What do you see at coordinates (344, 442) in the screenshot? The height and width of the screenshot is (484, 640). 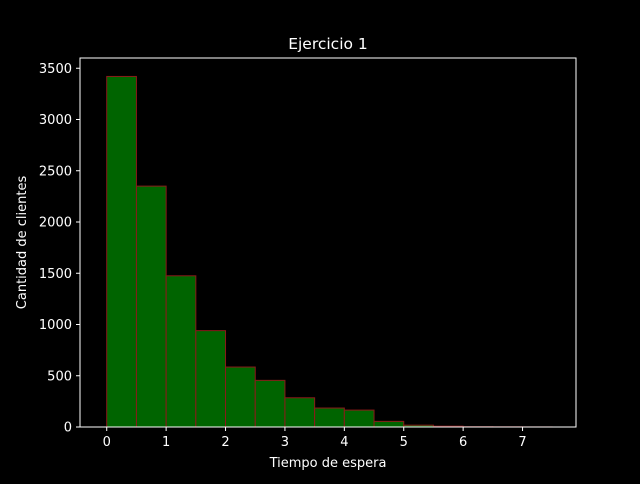 I see `x-tick-label: 4` at bounding box center [344, 442].